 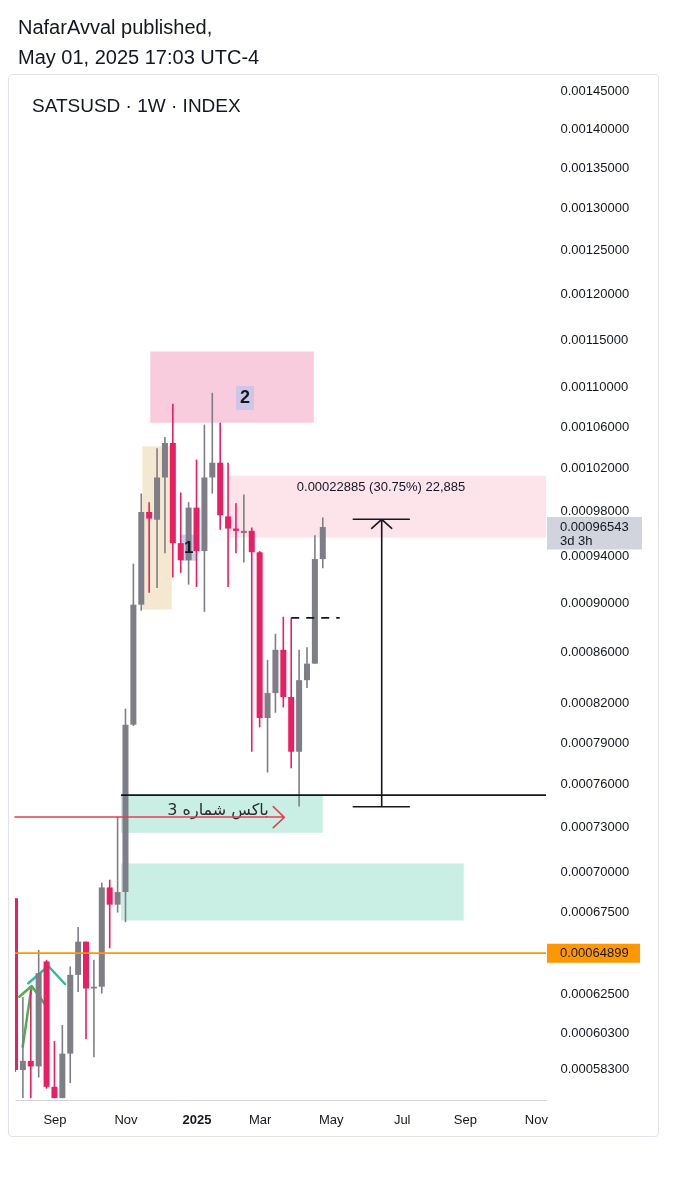 I want to click on y-tick-label: 0.00110000, so click(x=594, y=387).